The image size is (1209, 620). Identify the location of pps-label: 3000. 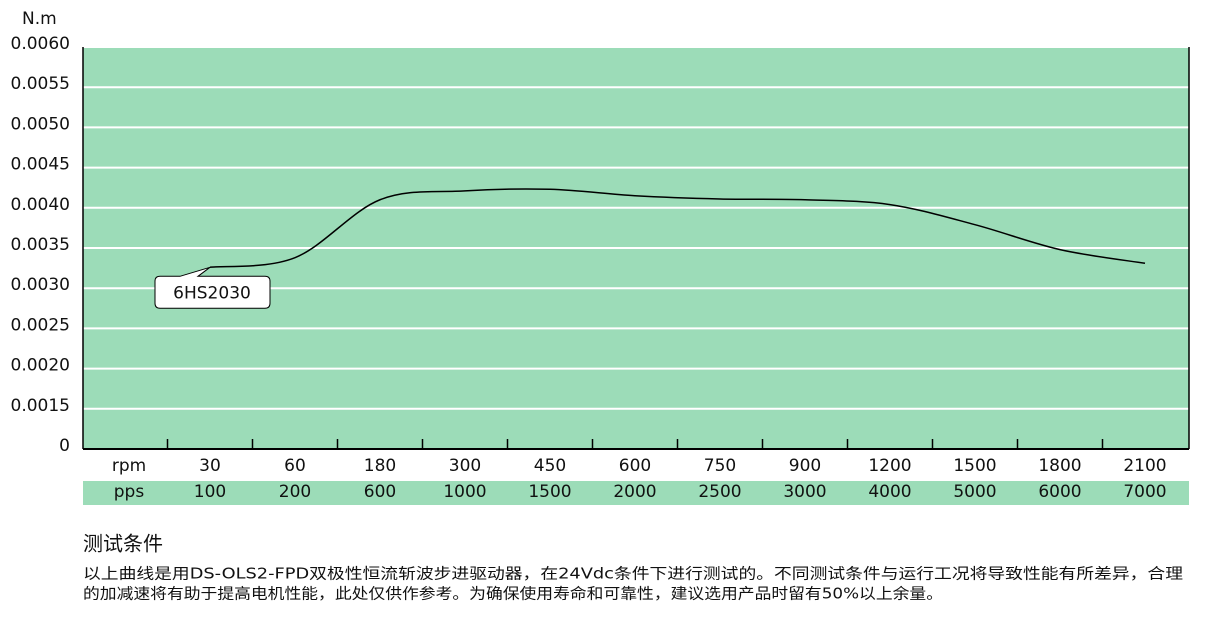
(804, 492).